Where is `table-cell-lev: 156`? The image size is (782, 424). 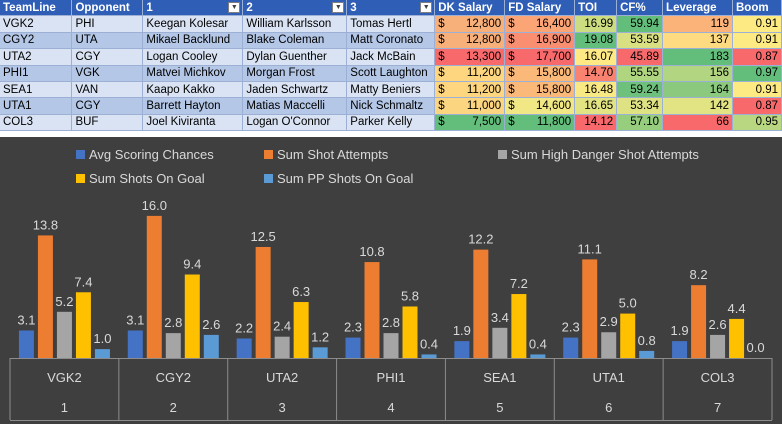 table-cell-lev: 156 is located at coordinates (697, 73).